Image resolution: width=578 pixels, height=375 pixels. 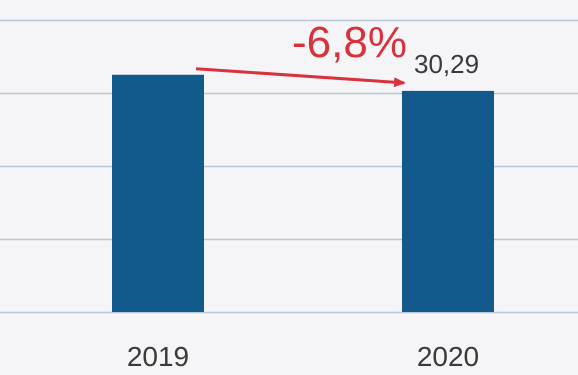 What do you see at coordinates (448, 356) in the screenshot?
I see `x-tick-label-2020: 2020` at bounding box center [448, 356].